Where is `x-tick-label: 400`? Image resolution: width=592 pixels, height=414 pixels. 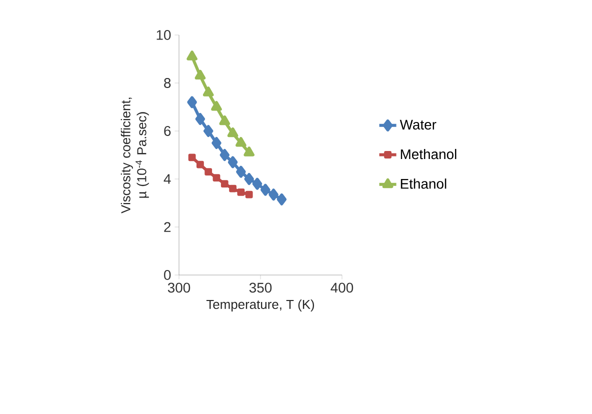
x-tick-label: 400 is located at coordinates (342, 287).